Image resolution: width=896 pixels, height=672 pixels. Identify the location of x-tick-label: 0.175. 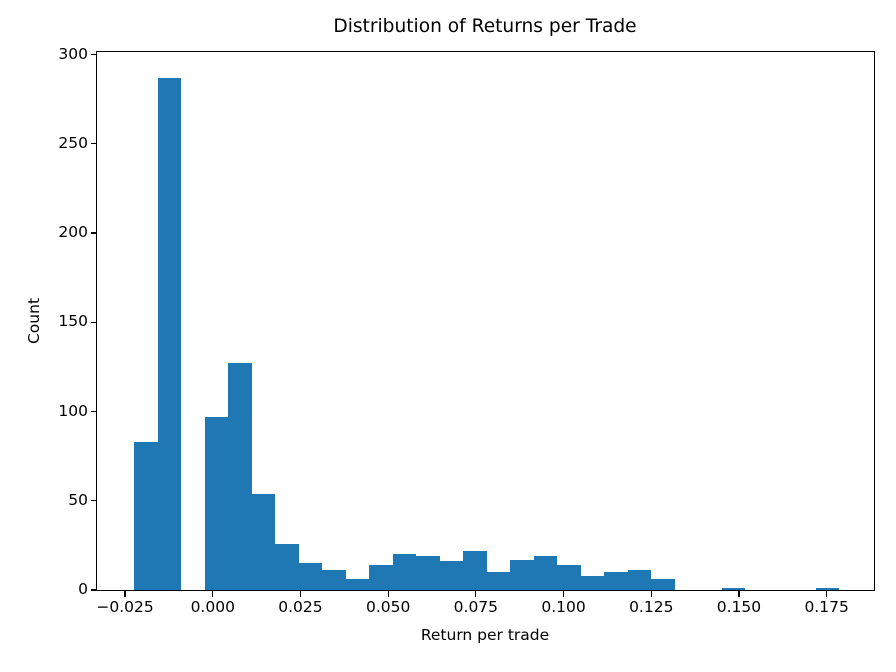
(826, 607).